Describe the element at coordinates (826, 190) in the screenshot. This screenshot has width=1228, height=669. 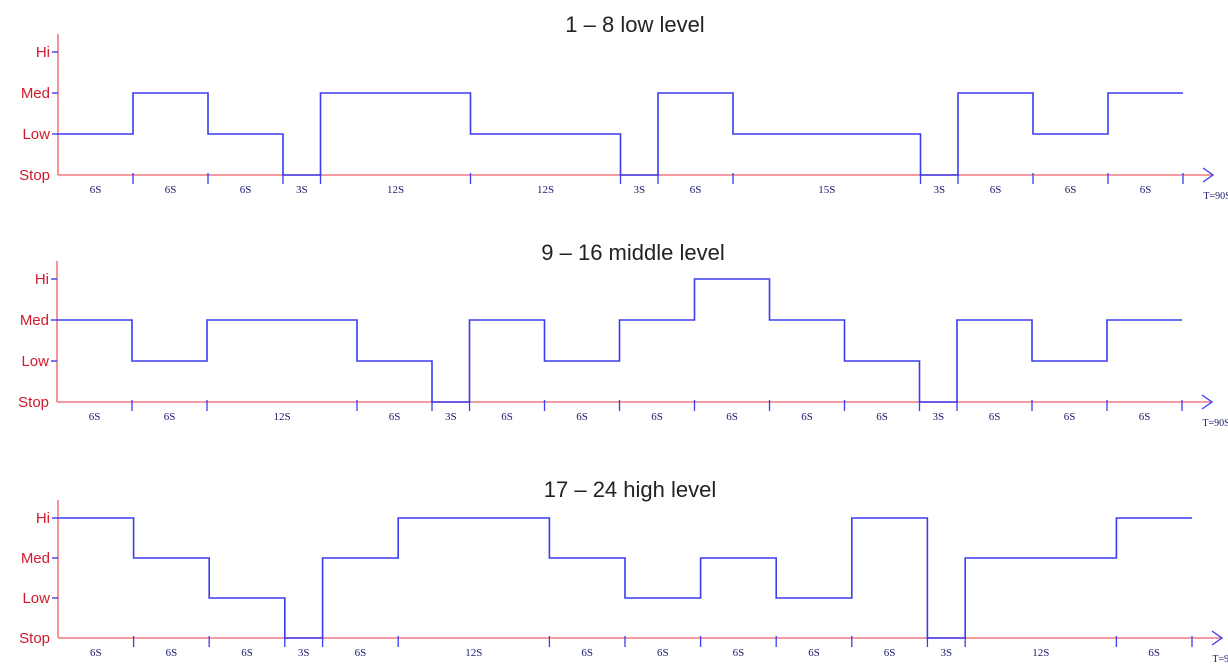
I see `duration-label: 15S` at that location.